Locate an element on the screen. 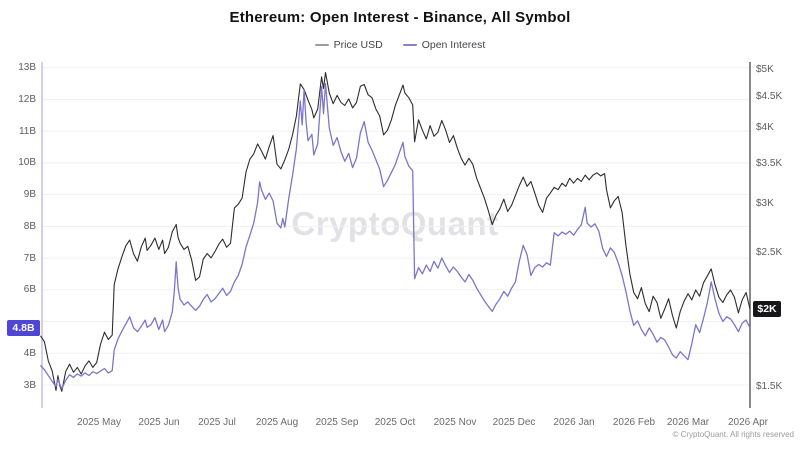 This screenshot has width=800, height=450. legend-item-price-usd: Price USD is located at coordinates (348, 45).